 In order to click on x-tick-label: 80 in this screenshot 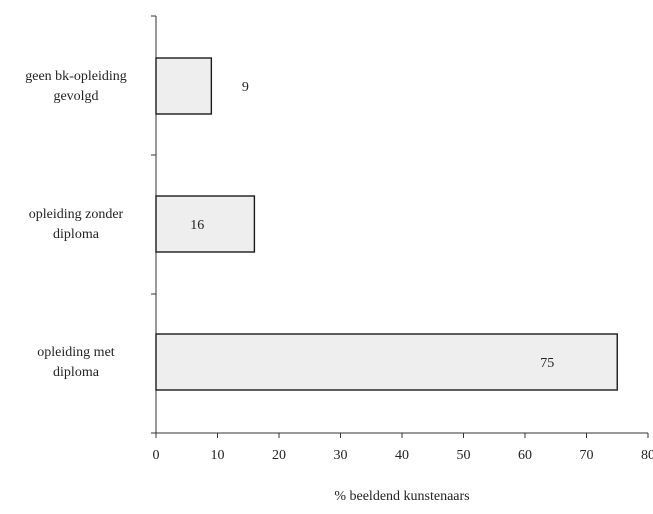, I will do `click(647, 455)`.